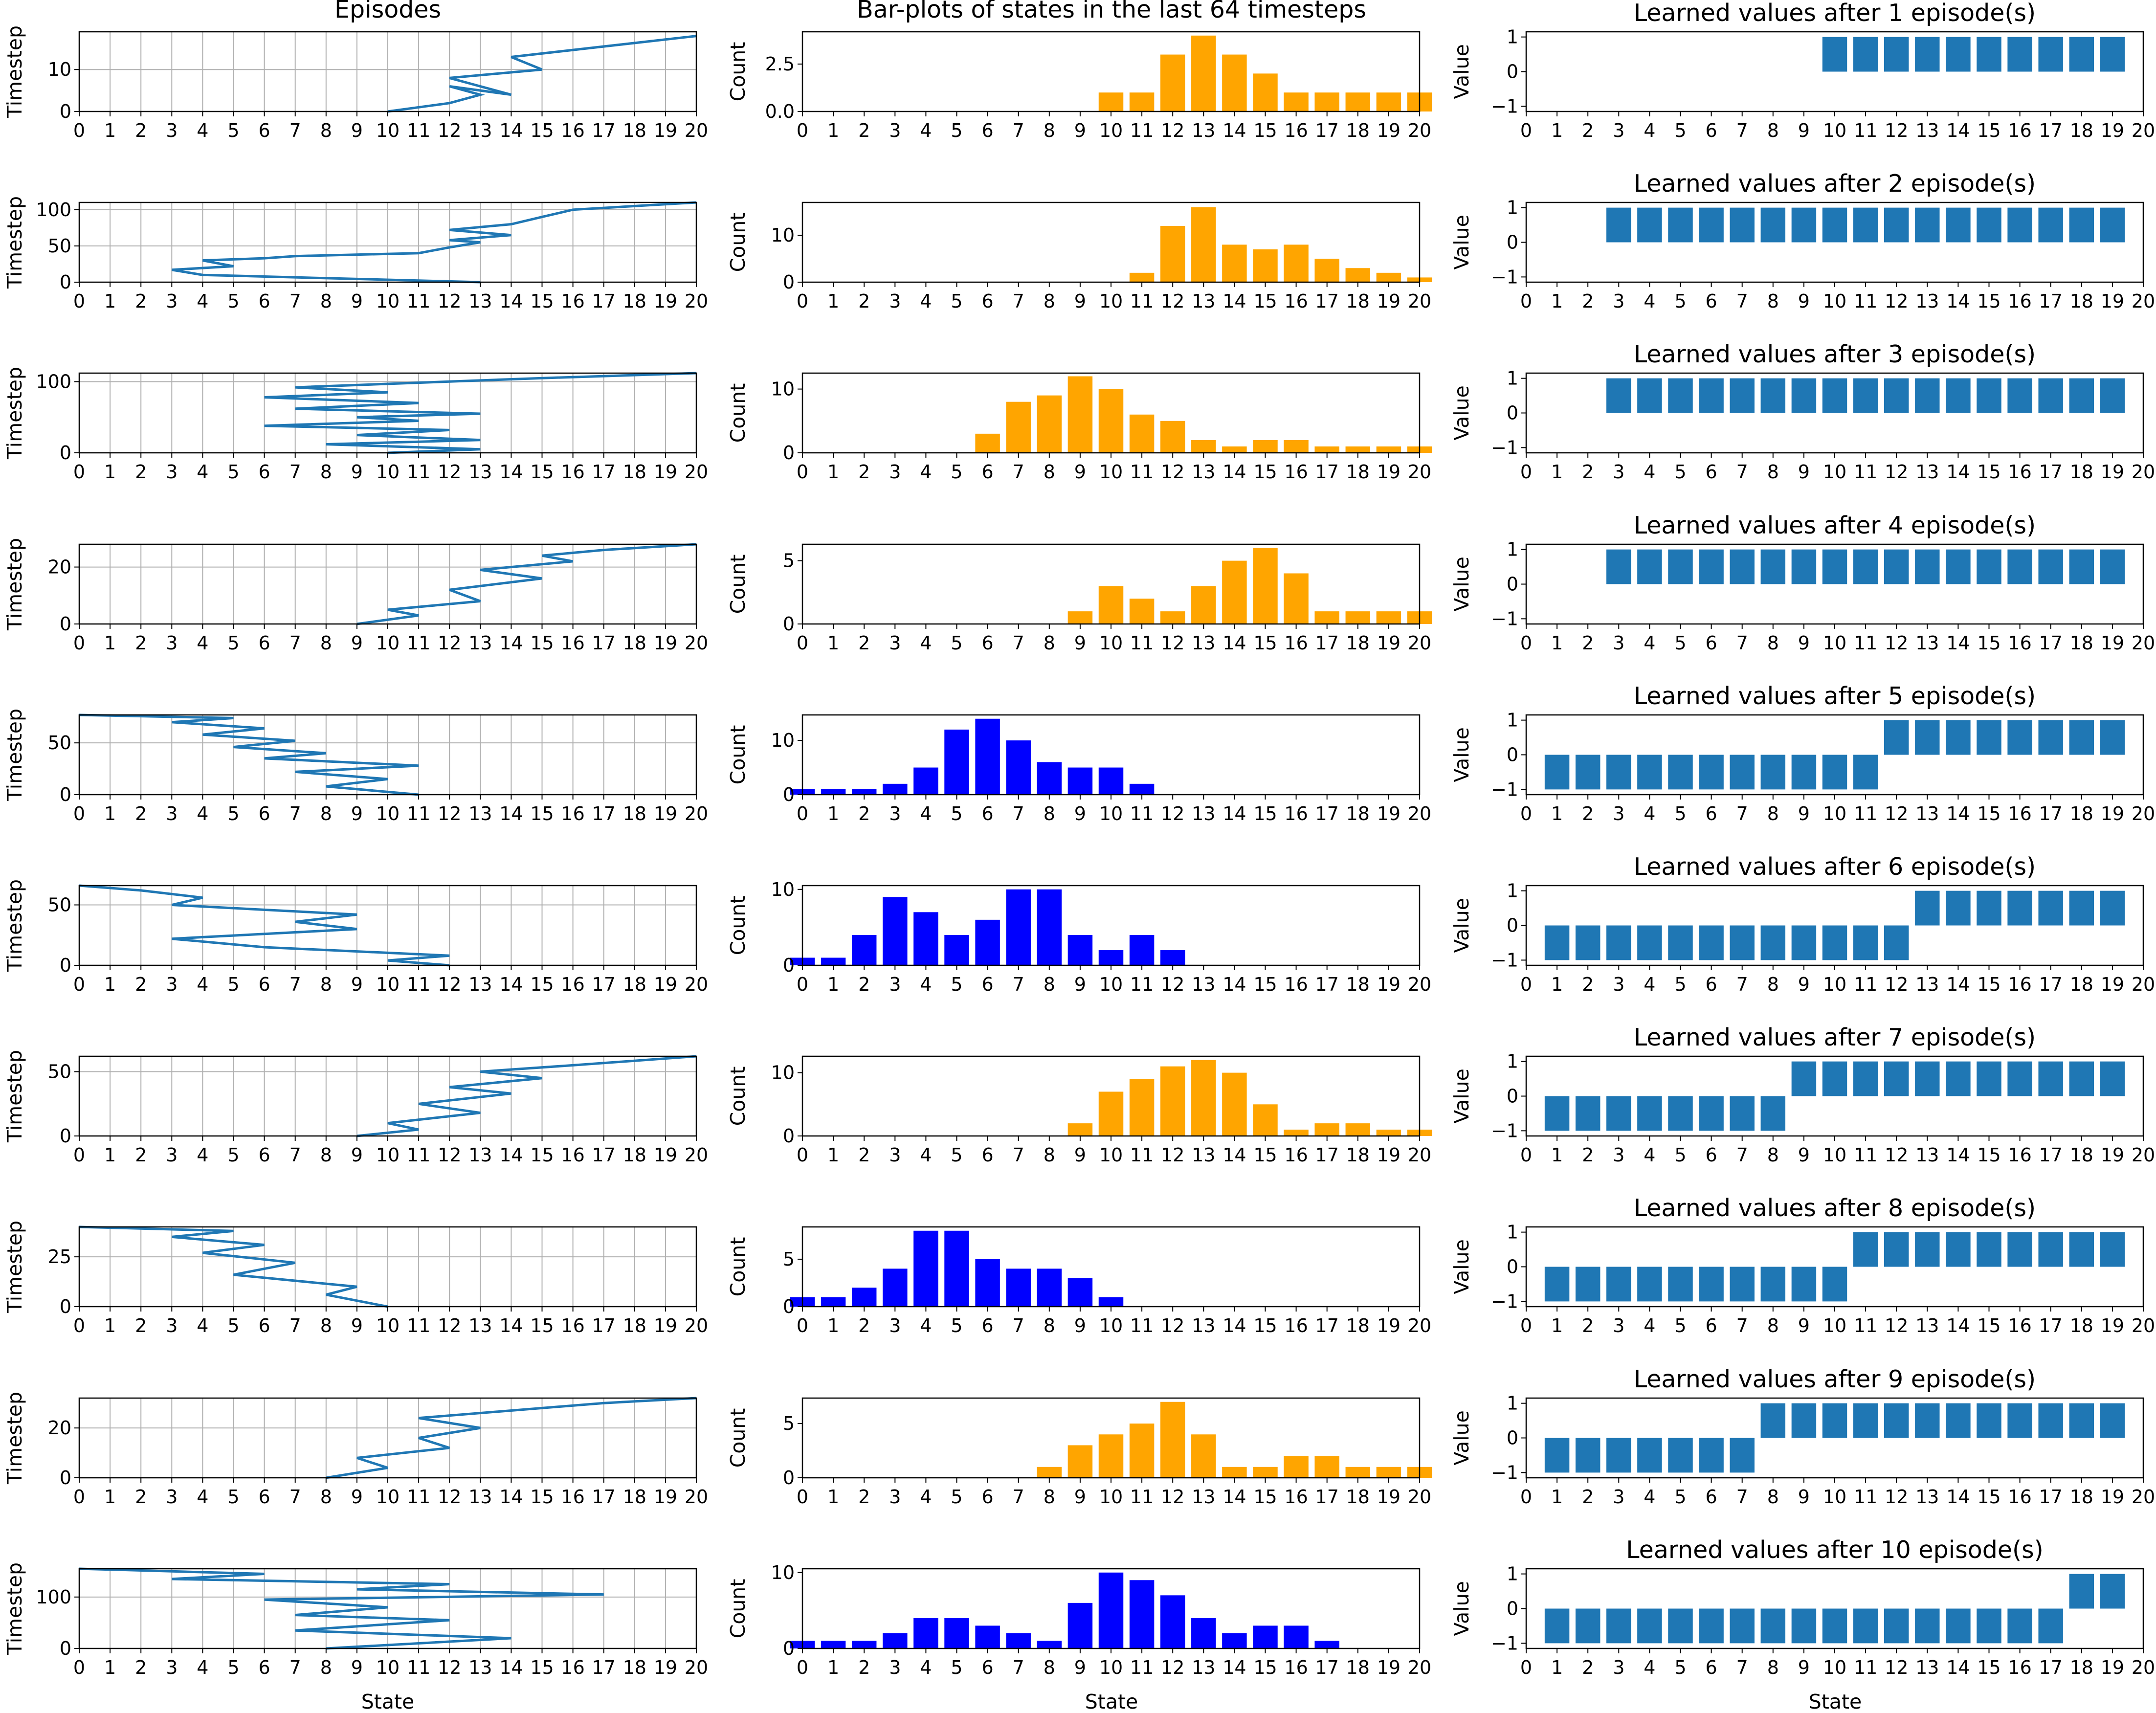 The width and height of the screenshot is (2156, 1713). What do you see at coordinates (1358, 275) in the screenshot?
I see `counts-2-bar` at bounding box center [1358, 275].